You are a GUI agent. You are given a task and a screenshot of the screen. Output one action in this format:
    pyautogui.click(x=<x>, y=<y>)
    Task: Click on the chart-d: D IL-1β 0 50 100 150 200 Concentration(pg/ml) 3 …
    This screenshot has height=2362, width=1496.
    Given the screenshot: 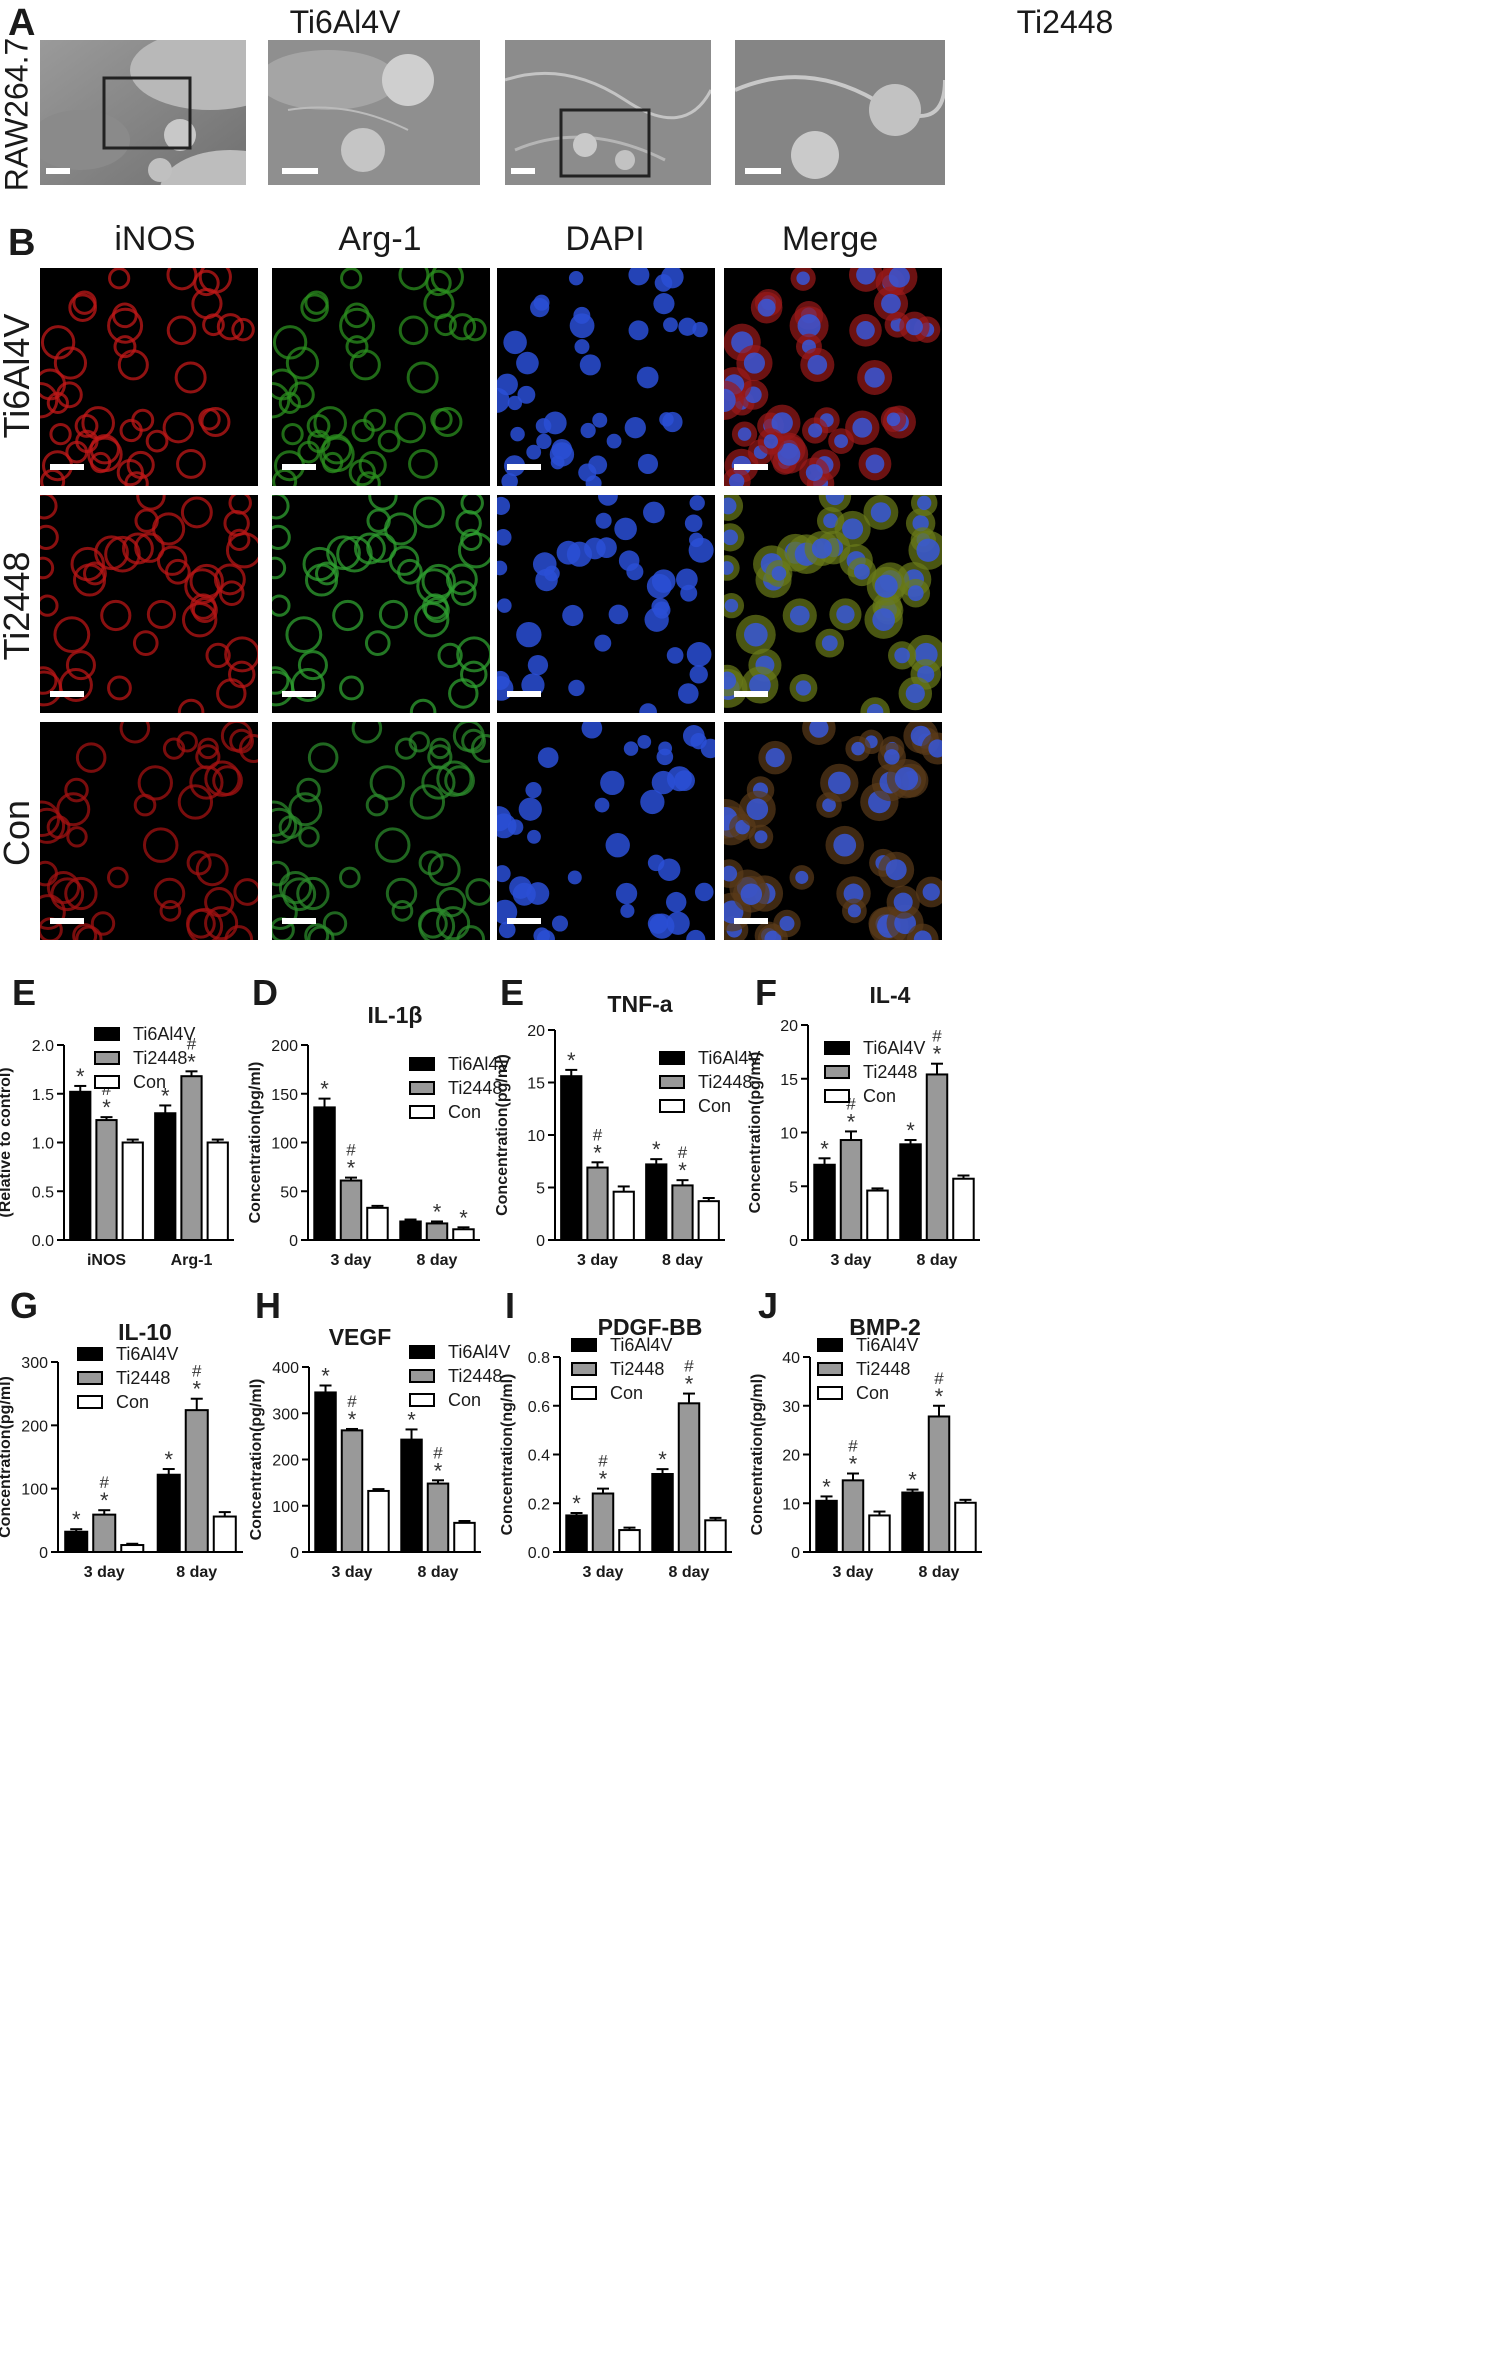 What is the action you would take?
    pyautogui.click(x=378, y=1120)
    